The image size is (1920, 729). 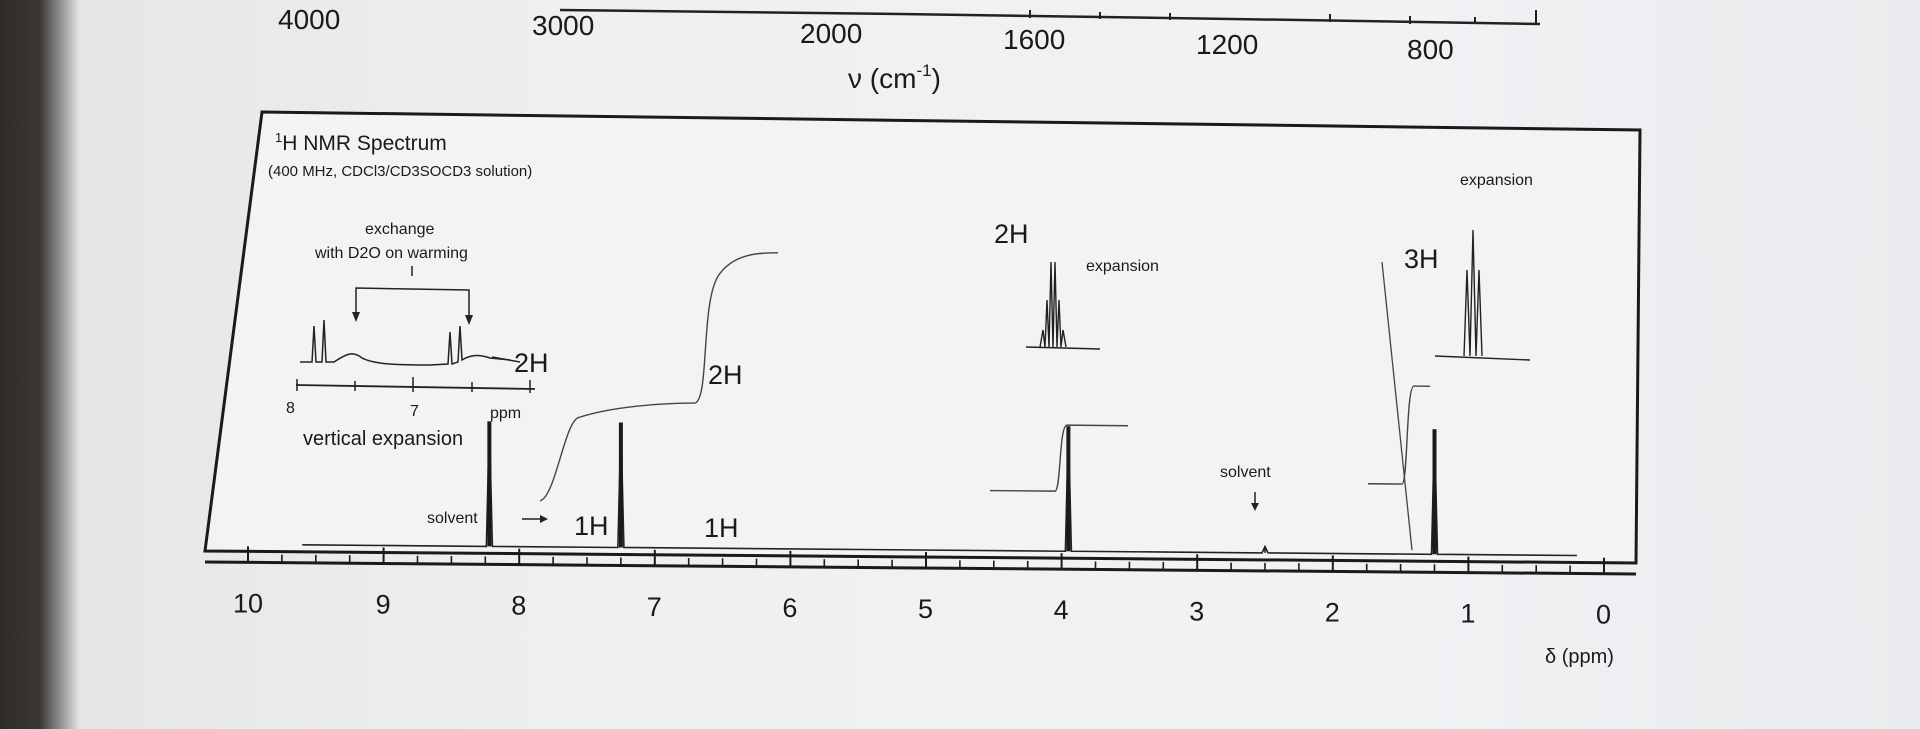 I want to click on integration-label-2: 1H, so click(x=721, y=528).